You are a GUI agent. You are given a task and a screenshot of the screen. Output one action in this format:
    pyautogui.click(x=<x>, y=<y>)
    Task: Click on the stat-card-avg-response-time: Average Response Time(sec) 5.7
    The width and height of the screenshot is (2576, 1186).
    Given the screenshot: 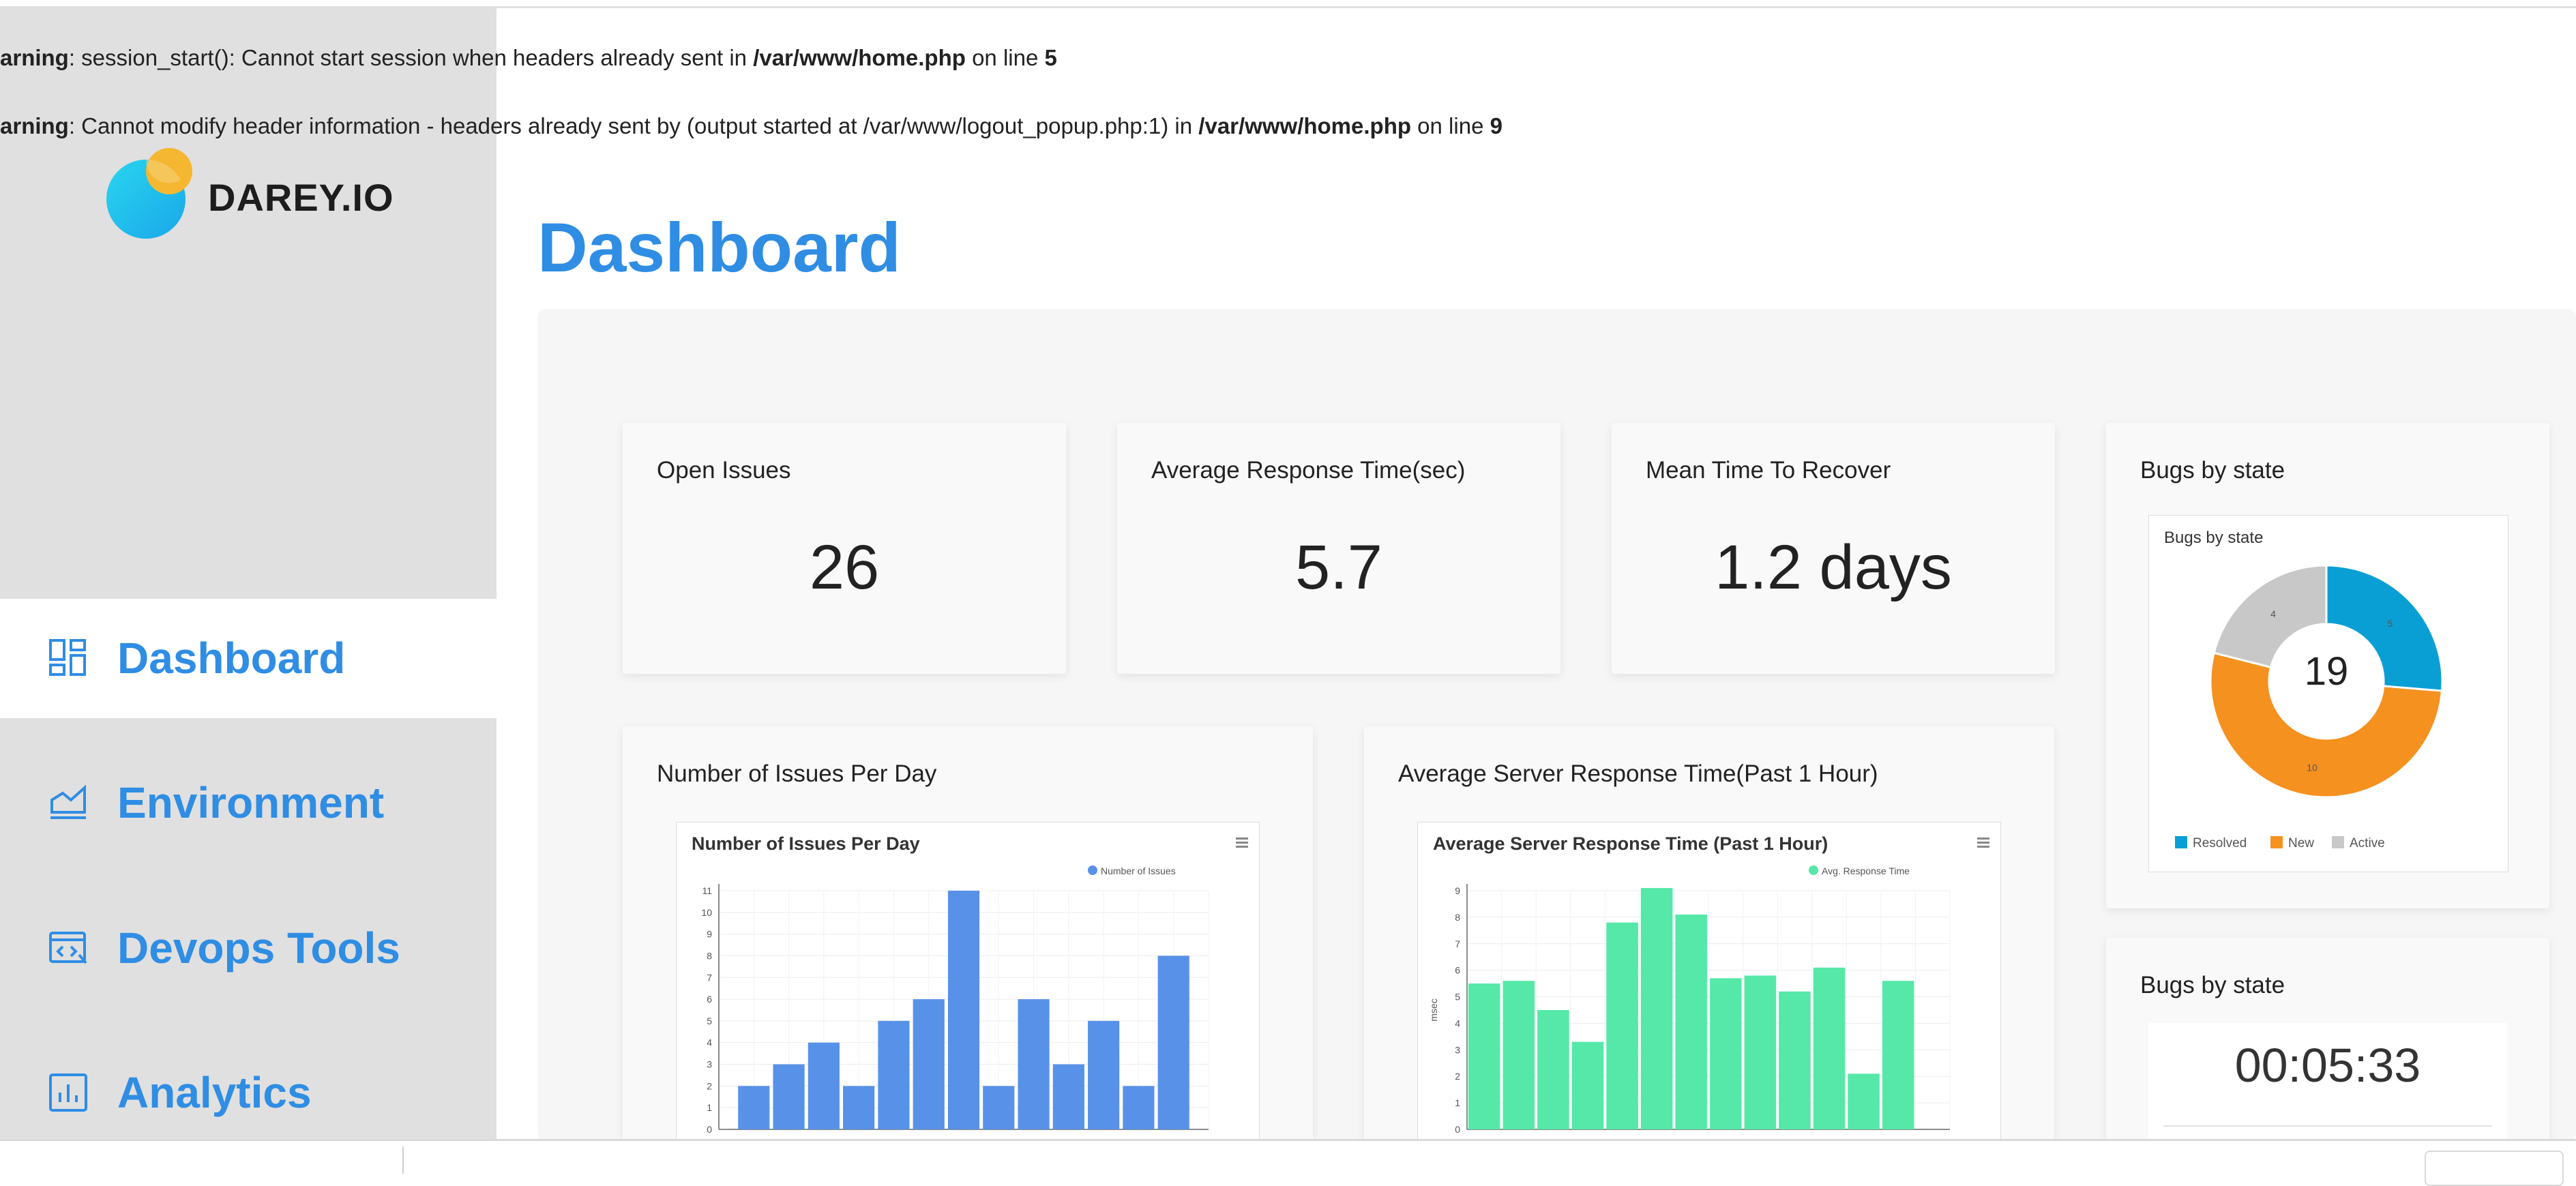 What is the action you would take?
    pyautogui.click(x=1338, y=548)
    